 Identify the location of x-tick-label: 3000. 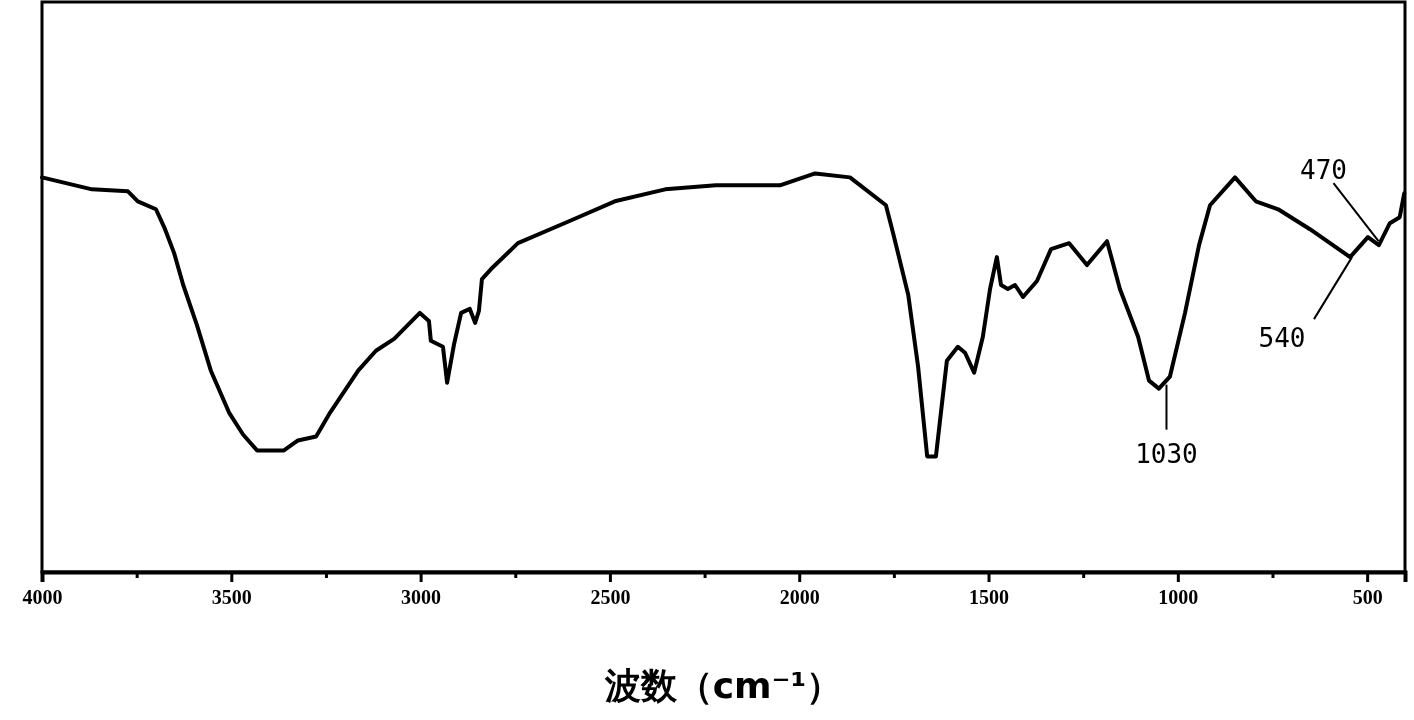
(421, 597).